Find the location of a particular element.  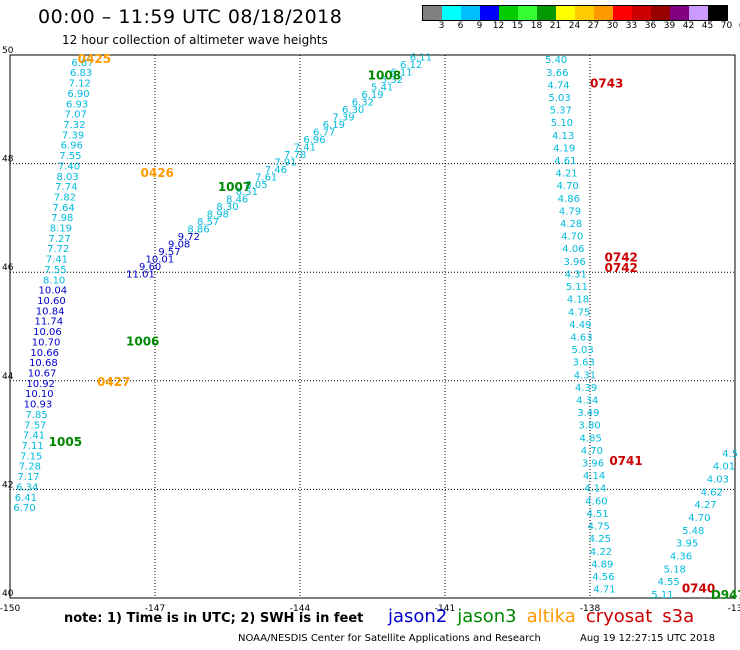

wave-height-value: 5.18 is located at coordinates (675, 569).